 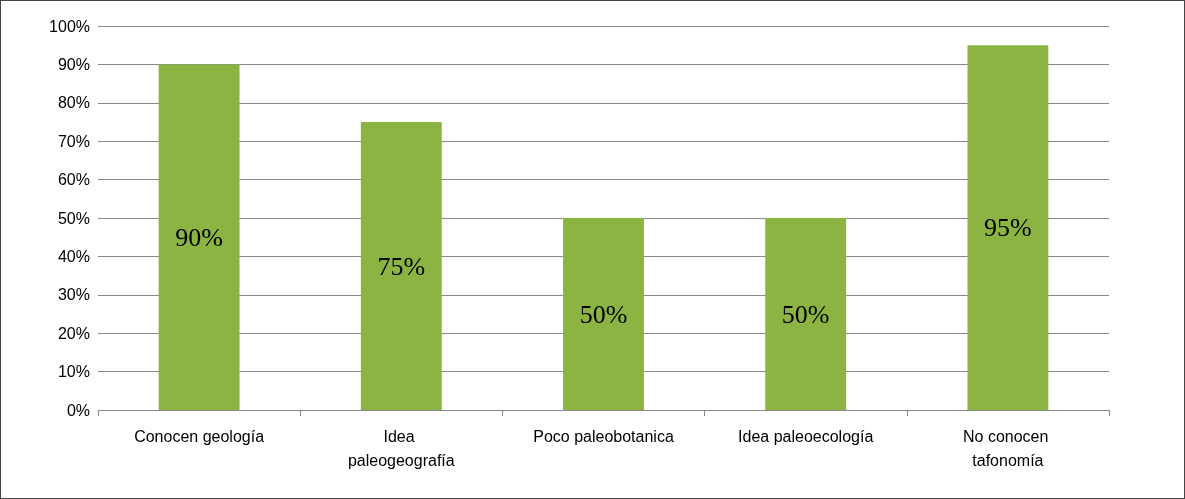 What do you see at coordinates (1007, 448) in the screenshot?
I see `x-tick-label: No conocen tafonomía` at bounding box center [1007, 448].